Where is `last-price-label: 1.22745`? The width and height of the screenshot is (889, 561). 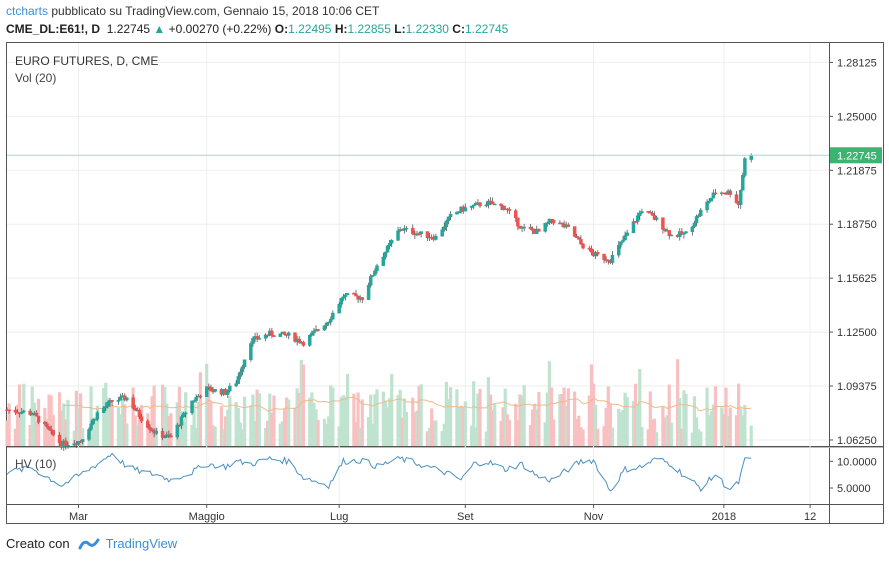
last-price-label: 1.22745 is located at coordinates (857, 156).